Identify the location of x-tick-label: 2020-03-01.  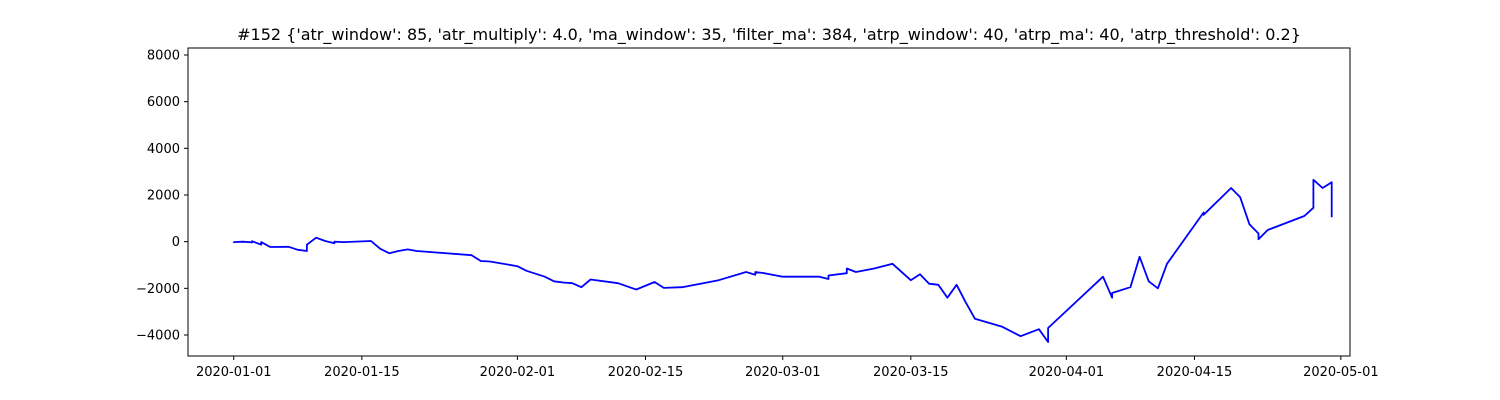
(783, 372).